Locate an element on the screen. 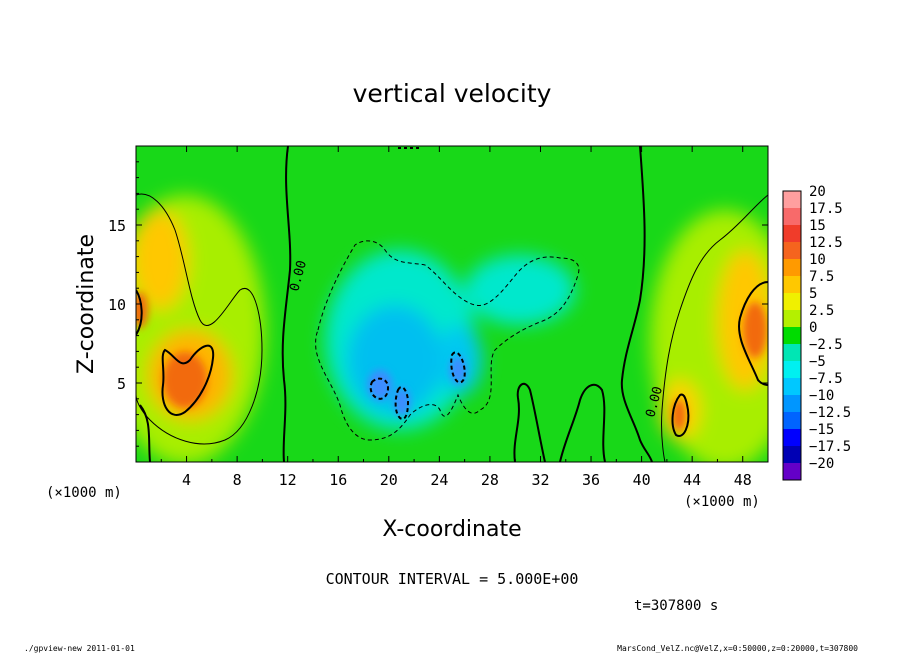  x-tick-label: 32 is located at coordinates (540, 480).